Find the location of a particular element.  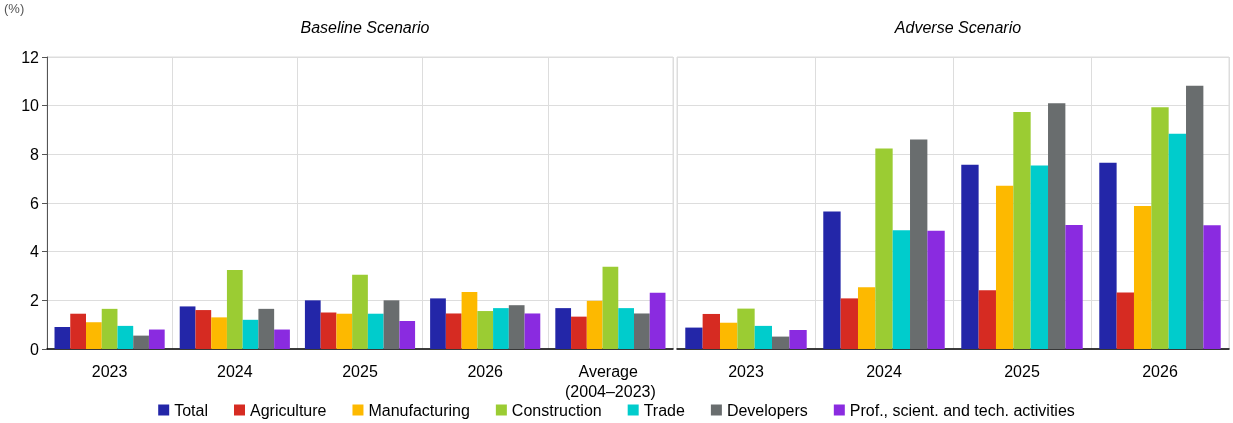

legend-label: Construction is located at coordinates (556, 410).